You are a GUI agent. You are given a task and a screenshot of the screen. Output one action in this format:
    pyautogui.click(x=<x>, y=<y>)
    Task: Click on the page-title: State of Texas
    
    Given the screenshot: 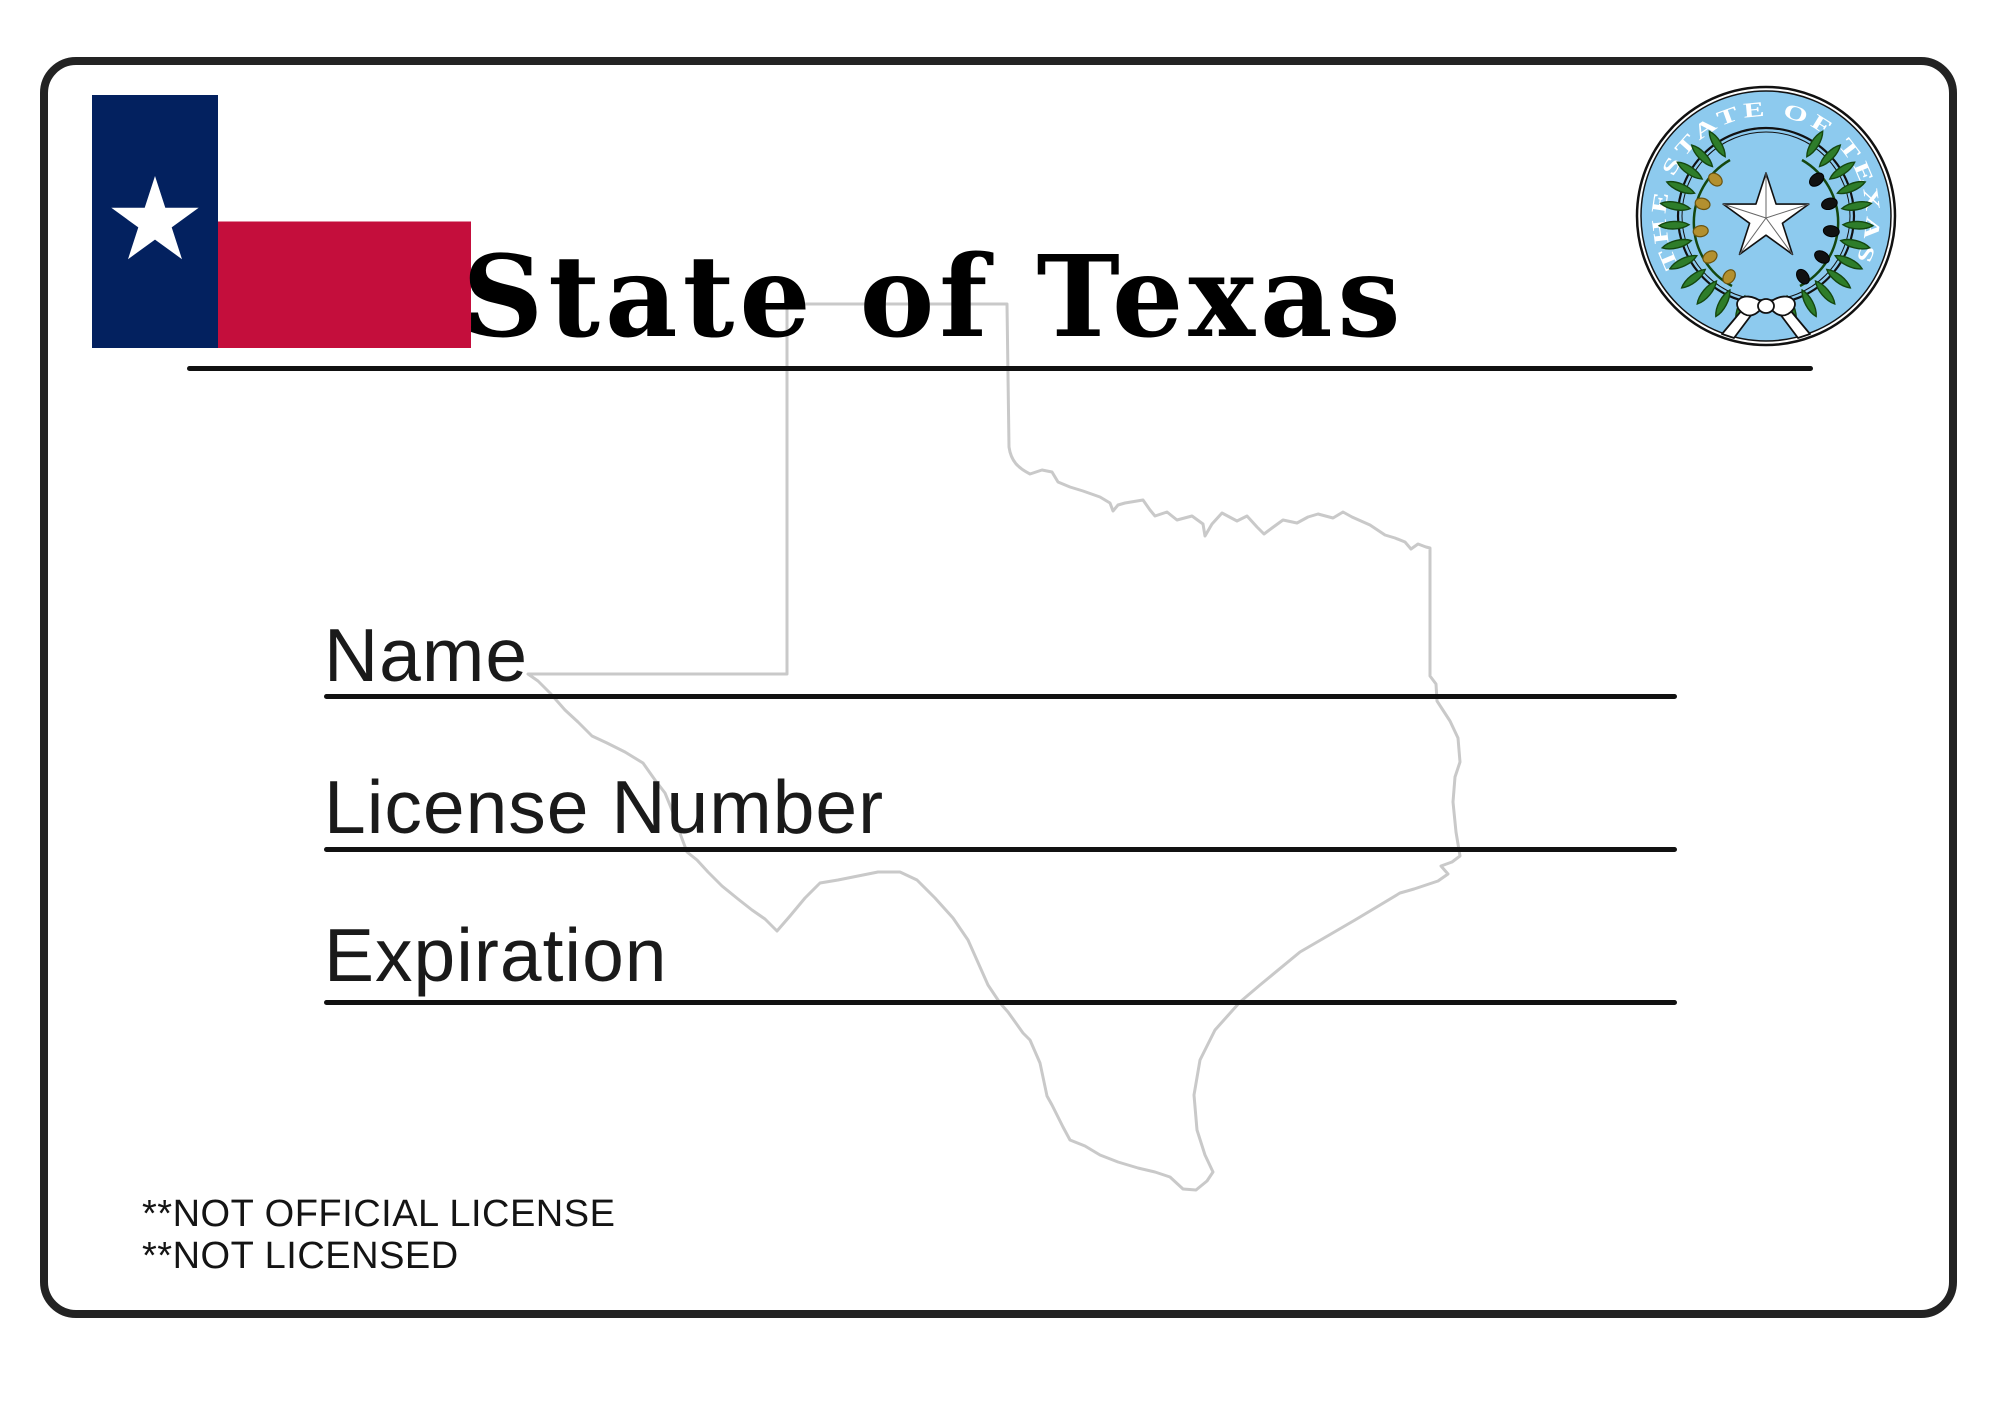 What is the action you would take?
    pyautogui.click(x=934, y=297)
    